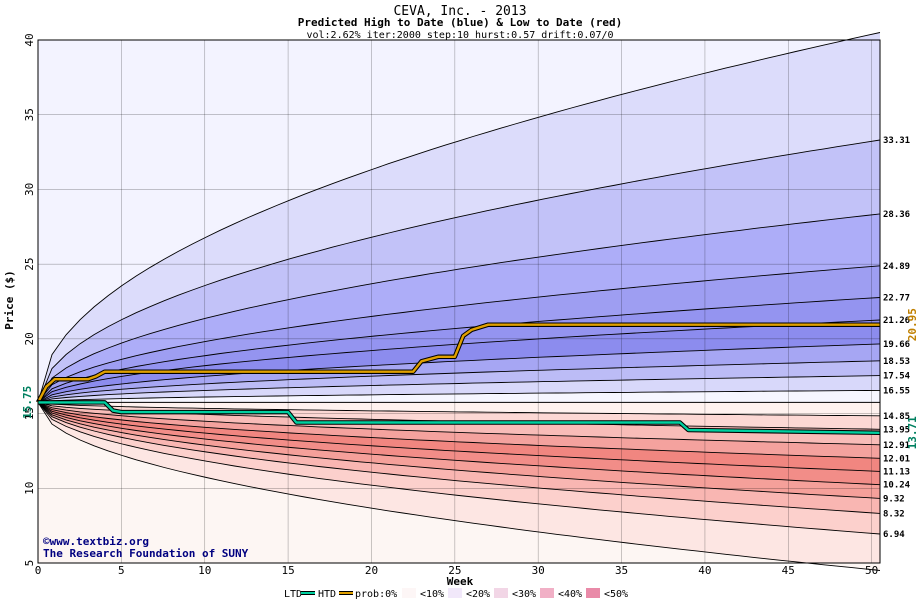 The width and height of the screenshot is (920, 600). What do you see at coordinates (146, 553) in the screenshot?
I see `credit-org: The Research Foundation of SUNY` at bounding box center [146, 553].